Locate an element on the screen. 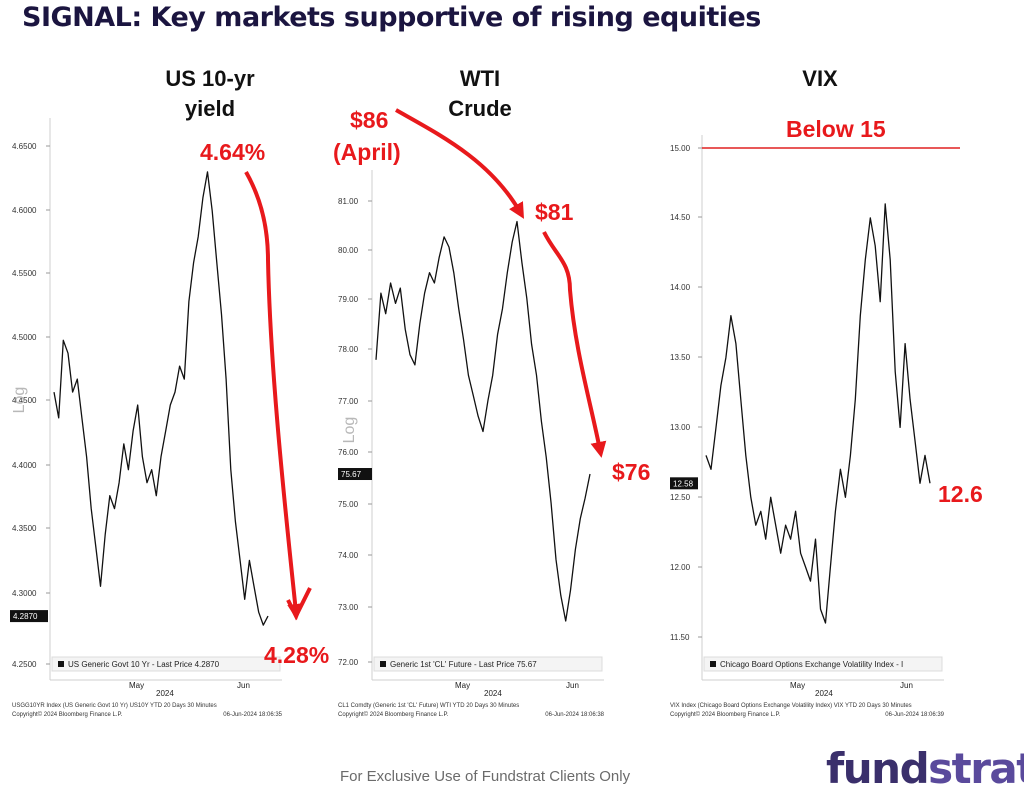 The image size is (1024, 796). panel-title-yield-line2: yield is located at coordinates (210, 108).